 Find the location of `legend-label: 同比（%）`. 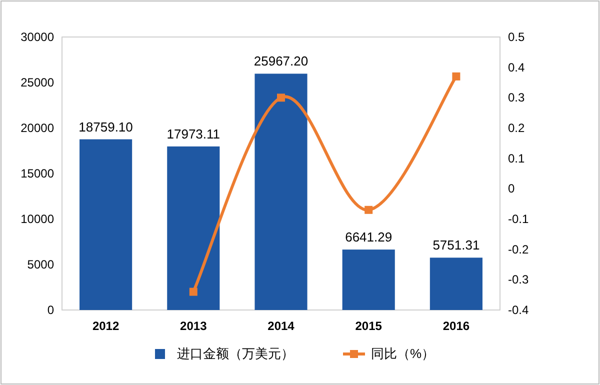

legend-label: 同比（%） is located at coordinates (403, 353).